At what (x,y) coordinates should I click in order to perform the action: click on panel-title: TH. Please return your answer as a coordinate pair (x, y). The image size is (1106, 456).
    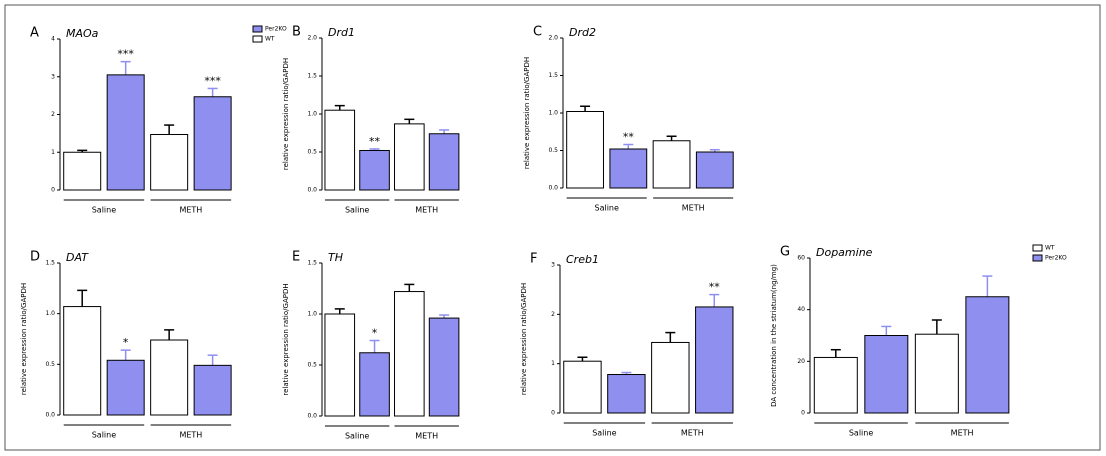
    Looking at the image, I should click on (335, 257).